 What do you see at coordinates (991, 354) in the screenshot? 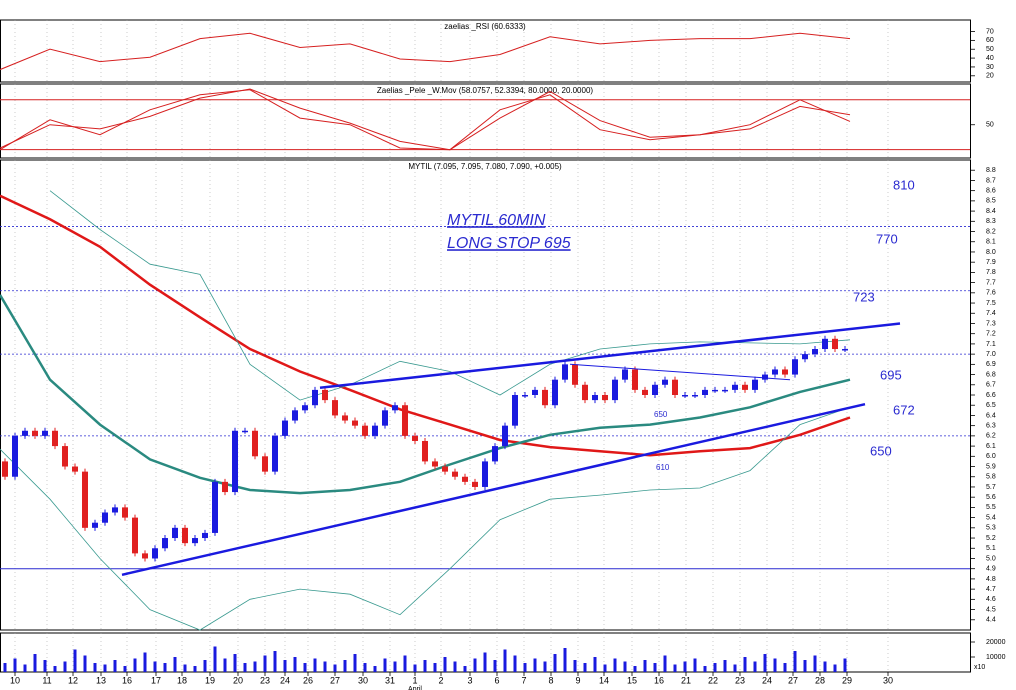
I see `y-tick-label: 7.0` at bounding box center [991, 354].